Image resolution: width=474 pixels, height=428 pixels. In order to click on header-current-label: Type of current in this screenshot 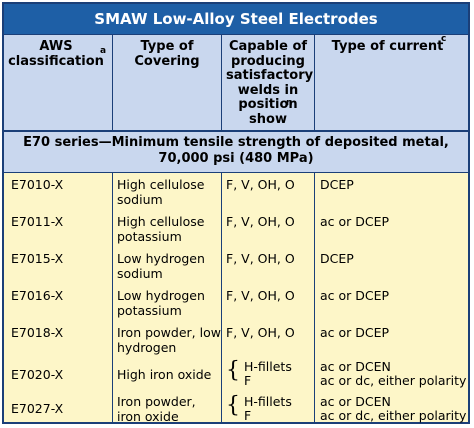, I will do `click(387, 46)`.